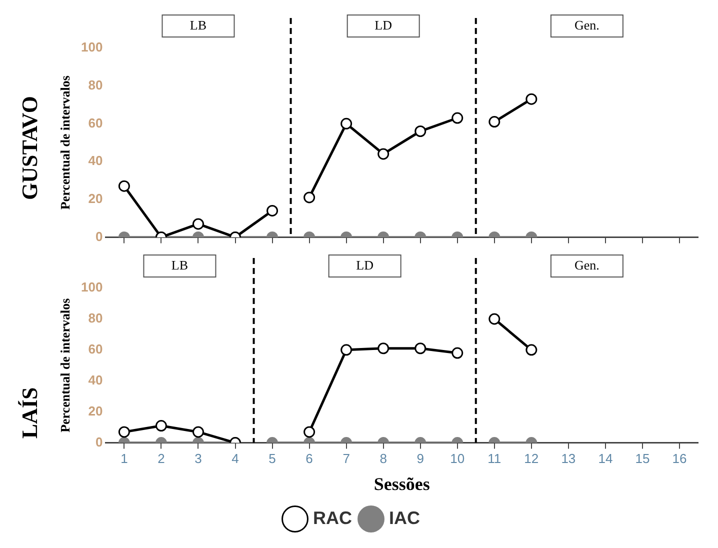  What do you see at coordinates (29, 413) in the screenshot?
I see `text: LAÍS` at bounding box center [29, 413].